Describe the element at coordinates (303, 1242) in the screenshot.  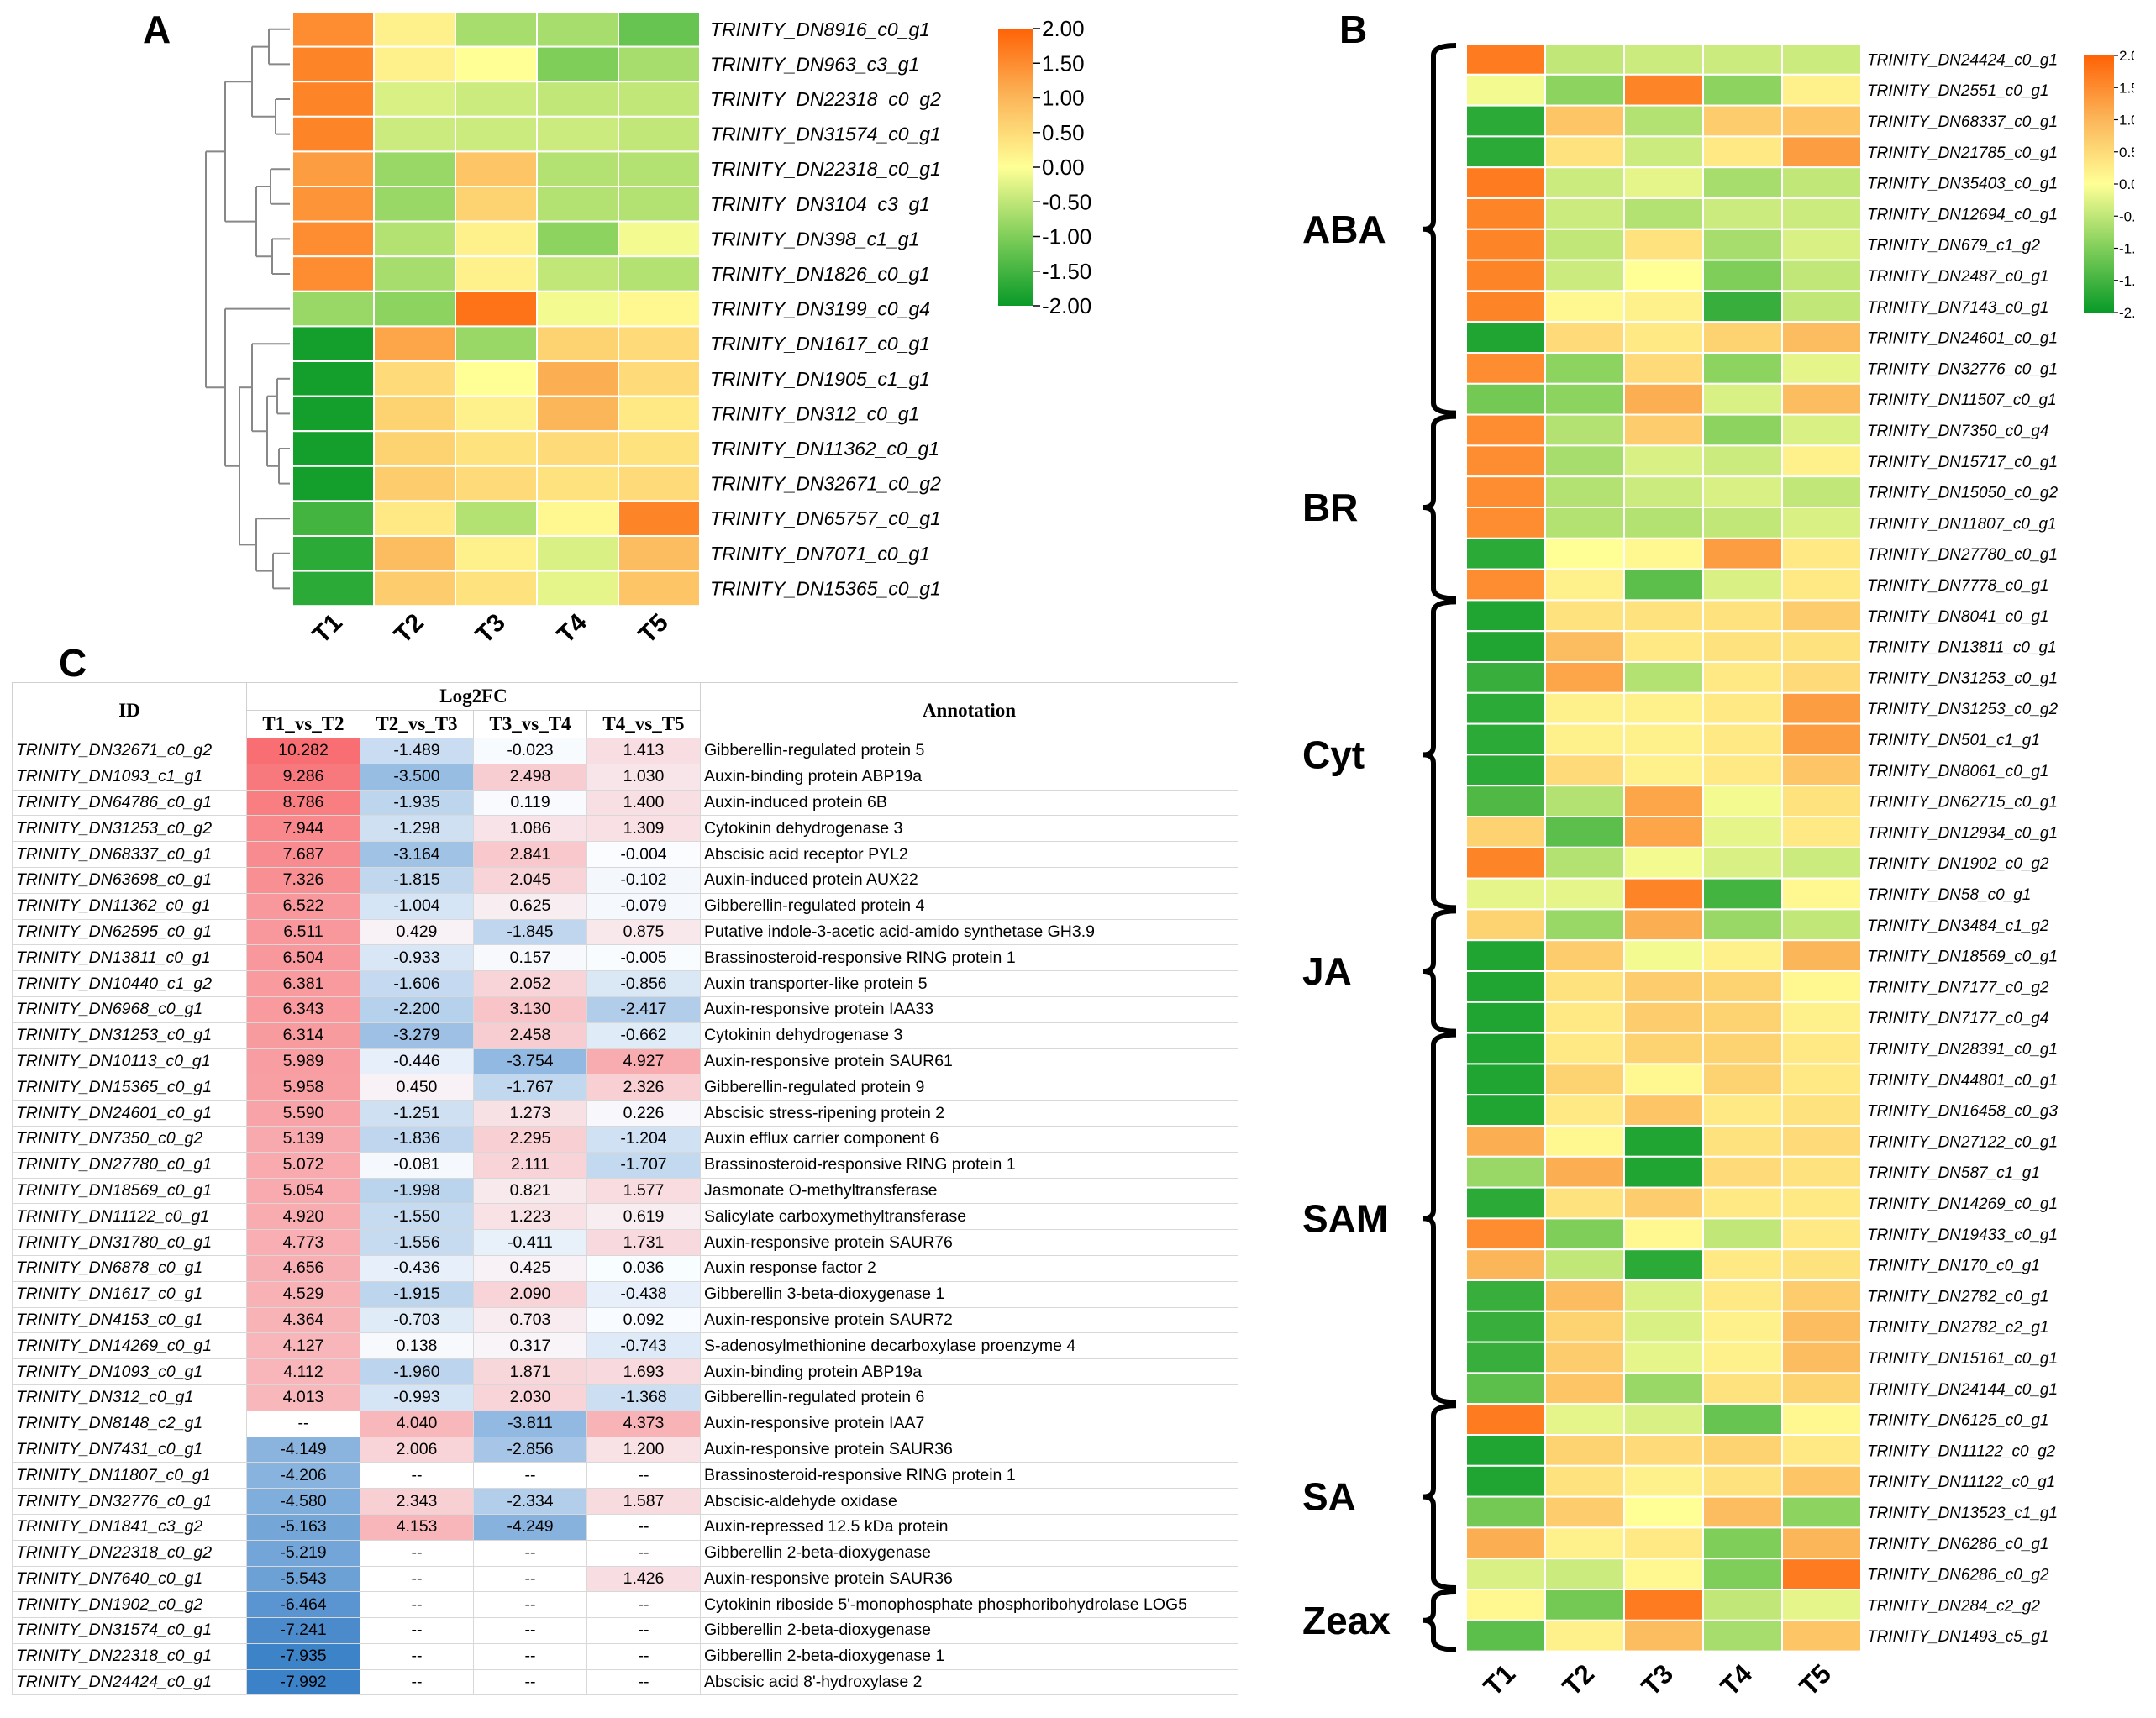
I see `cell-log2fc: 4.773` at that location.